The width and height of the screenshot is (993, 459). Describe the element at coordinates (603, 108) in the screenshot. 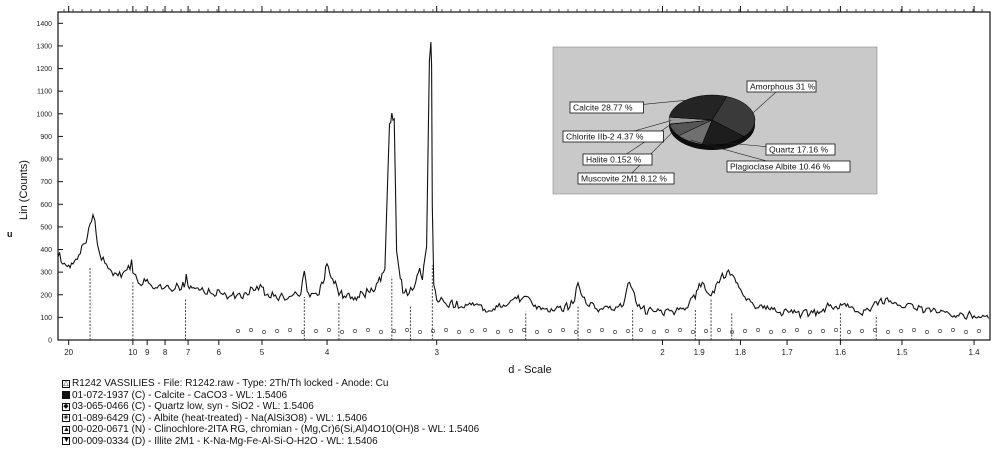

I see `pie-label: Calcite 28.77 %` at that location.